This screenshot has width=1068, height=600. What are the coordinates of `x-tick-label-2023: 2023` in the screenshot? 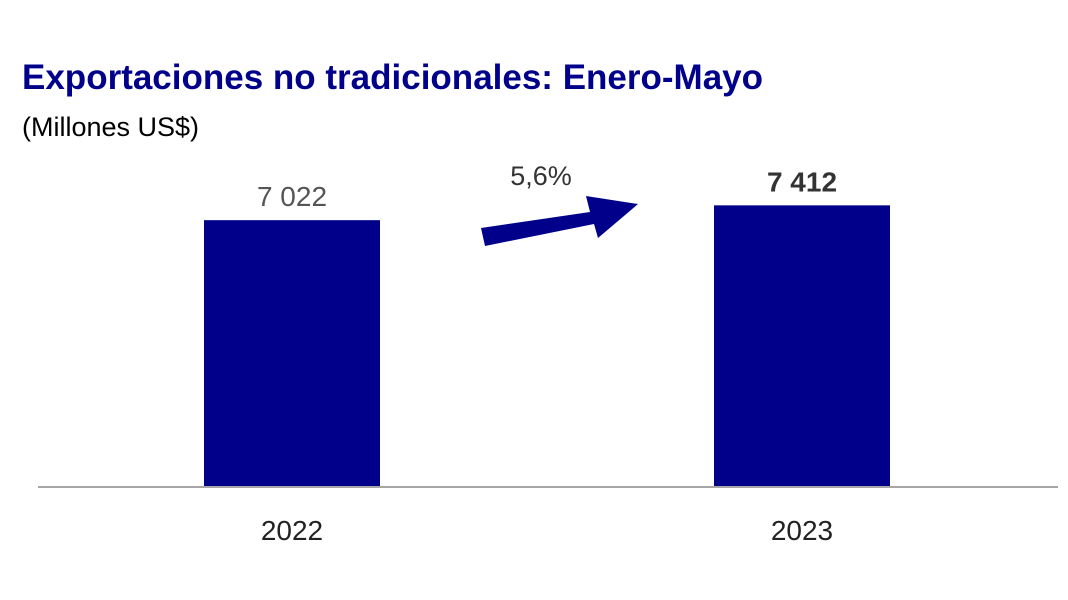 It's located at (802, 530).